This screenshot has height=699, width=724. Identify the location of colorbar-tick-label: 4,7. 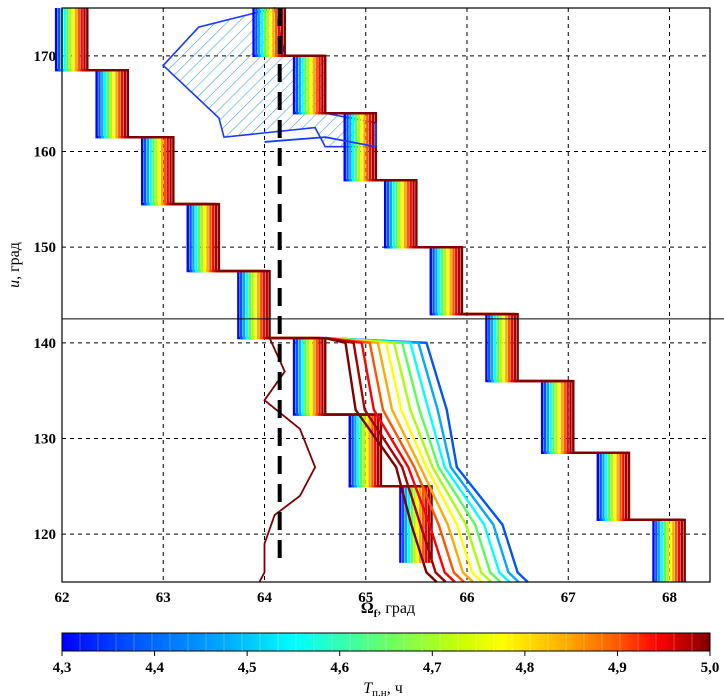
(432, 668).